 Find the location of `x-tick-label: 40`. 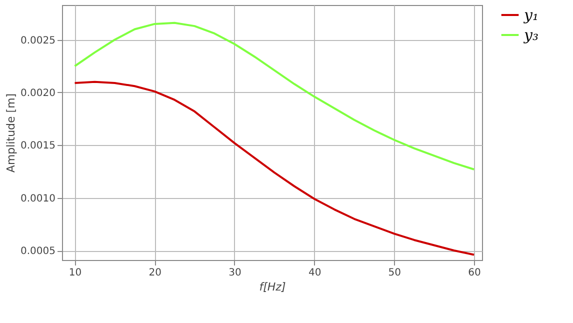

x-tick-label: 40 is located at coordinates (315, 273).